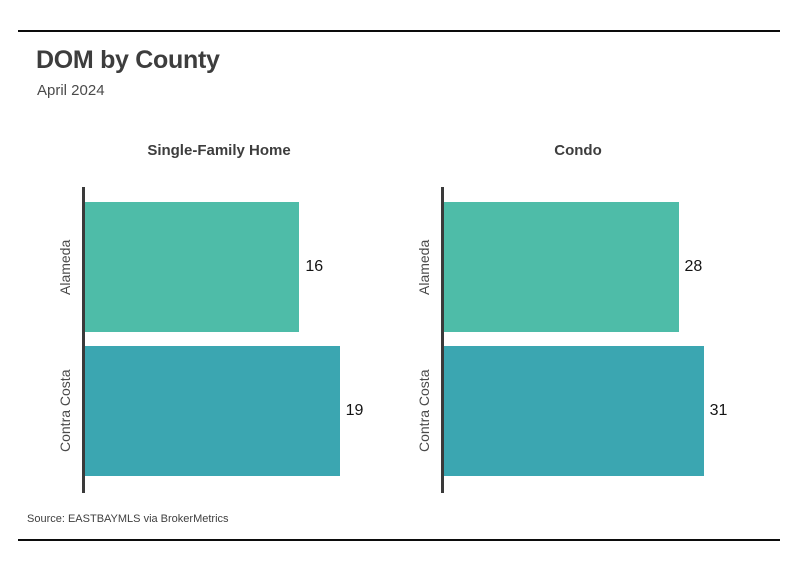 The width and height of the screenshot is (799, 575). I want to click on bar-row-contra-costa: Contra Costa 19, so click(210, 411).